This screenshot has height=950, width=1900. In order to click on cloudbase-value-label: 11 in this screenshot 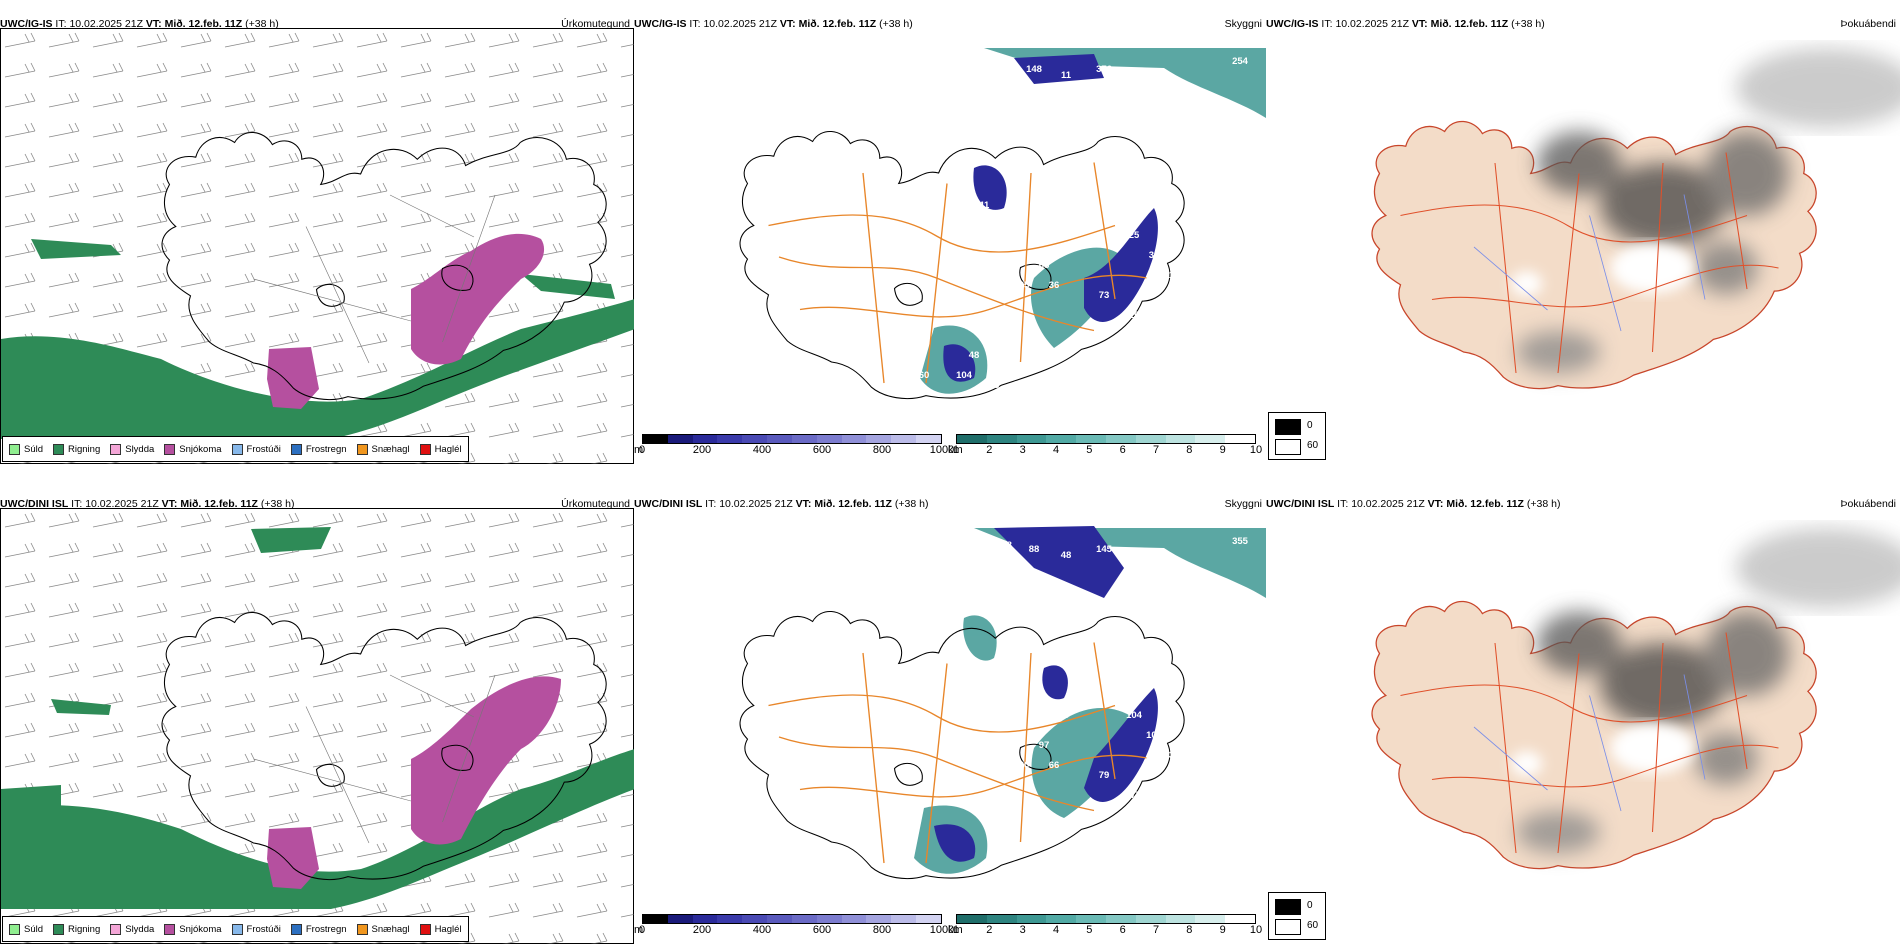, I will do `click(1066, 75)`.